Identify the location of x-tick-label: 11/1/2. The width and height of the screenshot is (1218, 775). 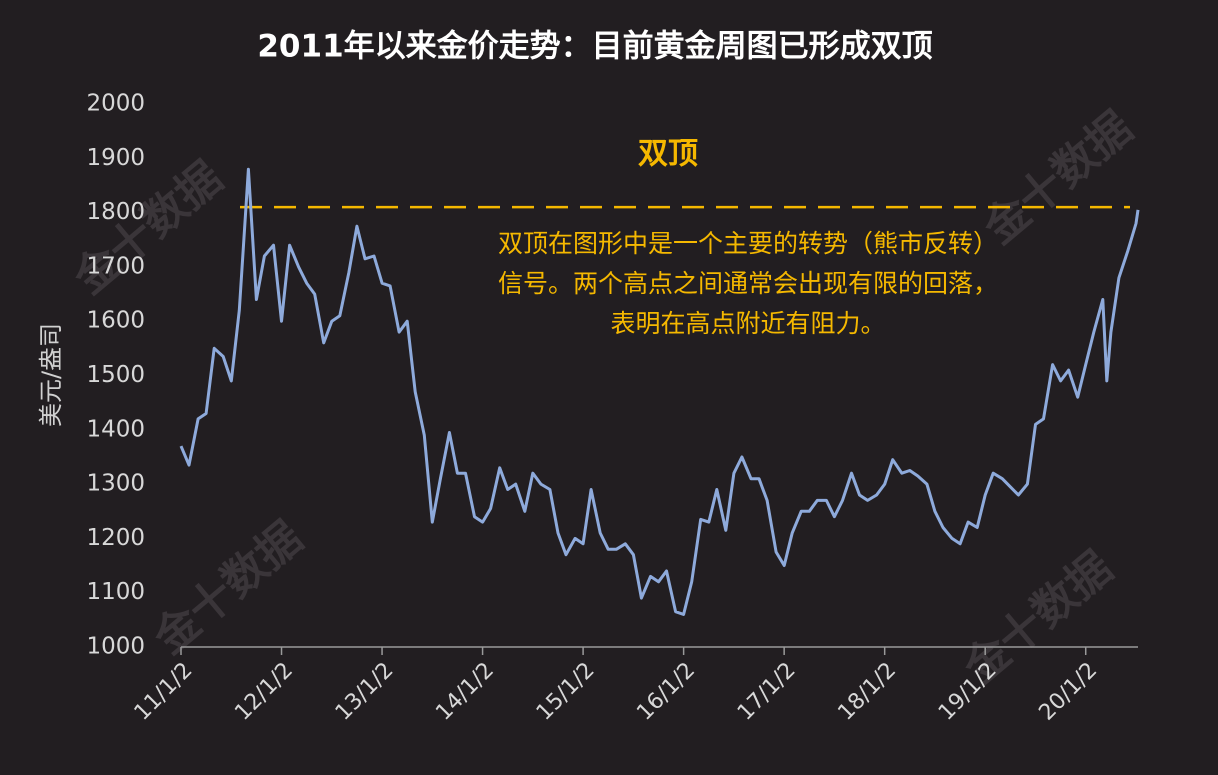
(164, 692).